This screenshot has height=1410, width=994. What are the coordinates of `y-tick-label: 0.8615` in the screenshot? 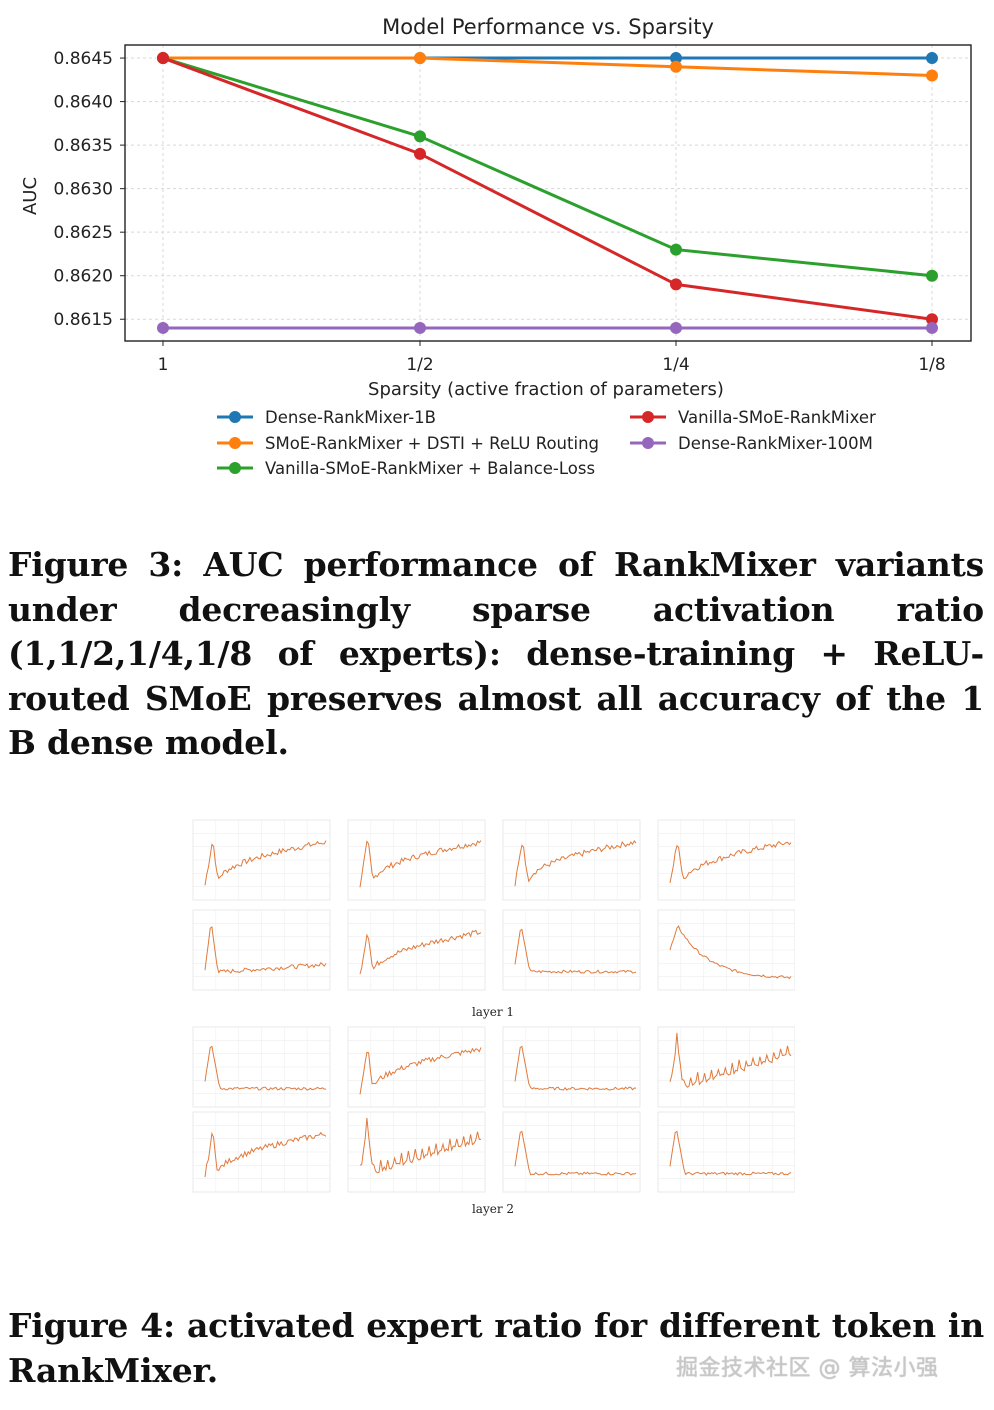 It's located at (83, 320).